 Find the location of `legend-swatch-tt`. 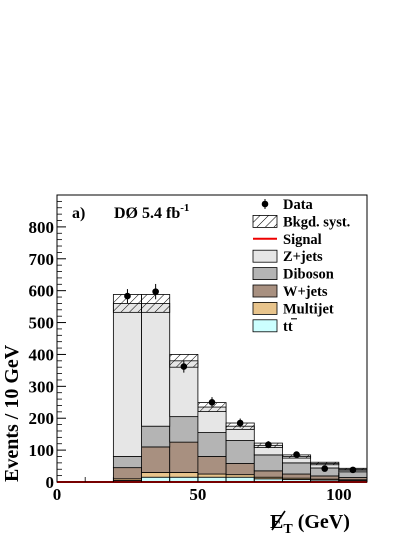

legend-swatch-tt is located at coordinates (265, 326).